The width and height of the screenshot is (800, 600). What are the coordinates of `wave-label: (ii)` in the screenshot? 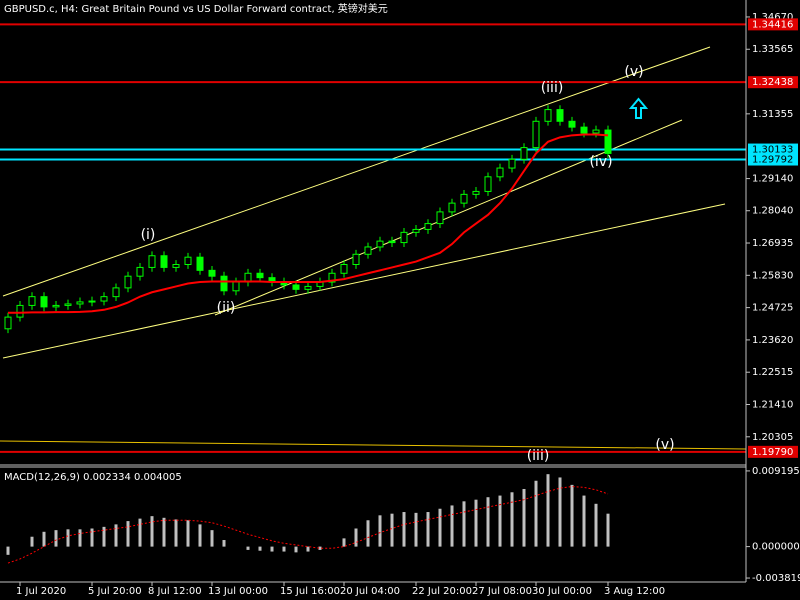 It's located at (226, 308).